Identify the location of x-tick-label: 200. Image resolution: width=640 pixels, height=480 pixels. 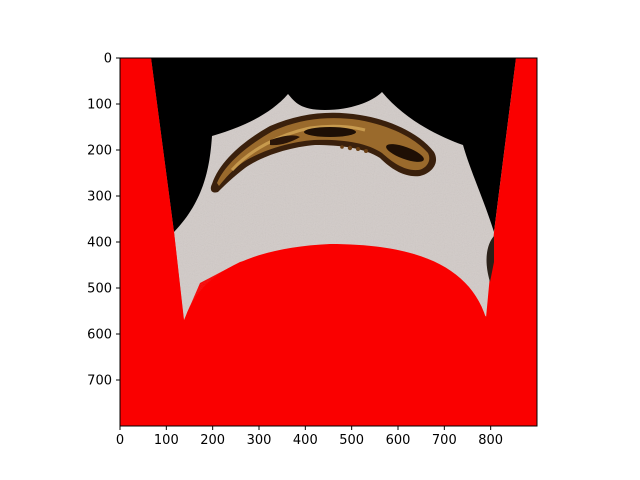
(212, 440).